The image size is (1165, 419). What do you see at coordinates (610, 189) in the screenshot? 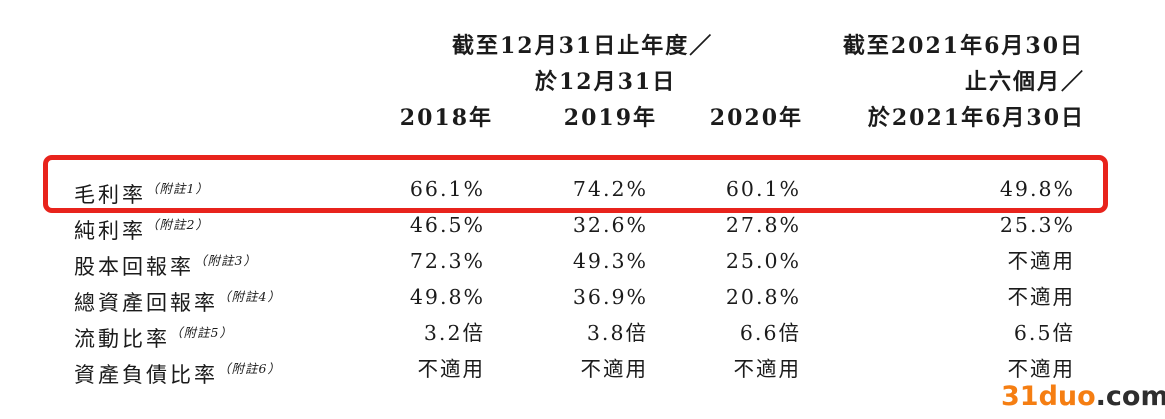
I see `cell-2019: 74.2%` at bounding box center [610, 189].